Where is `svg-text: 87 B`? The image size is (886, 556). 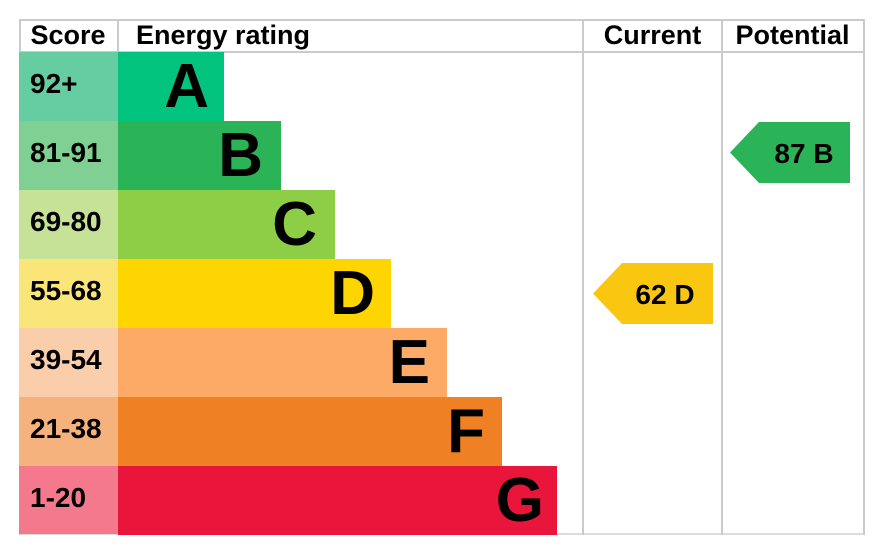 svg-text: 87 B is located at coordinates (803, 153).